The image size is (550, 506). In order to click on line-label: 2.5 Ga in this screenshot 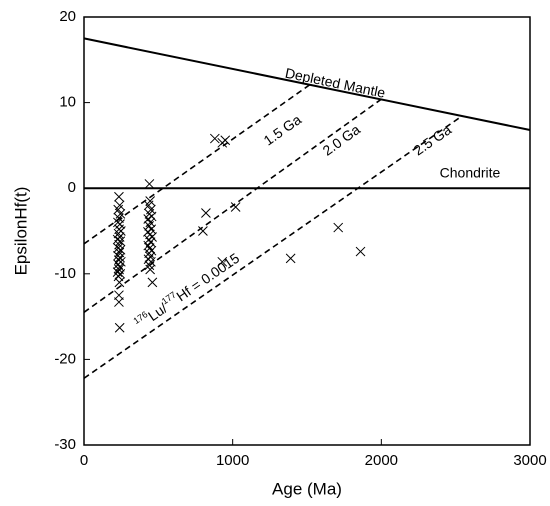, I will do `click(432, 139)`.